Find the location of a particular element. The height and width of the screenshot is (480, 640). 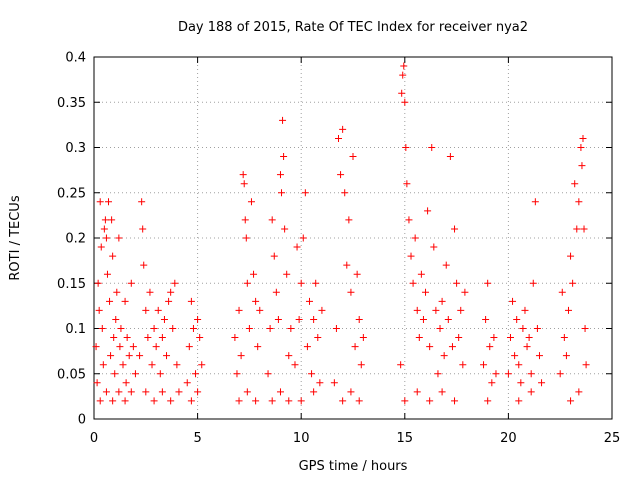

x-tick-label: 15 is located at coordinates (405, 438).